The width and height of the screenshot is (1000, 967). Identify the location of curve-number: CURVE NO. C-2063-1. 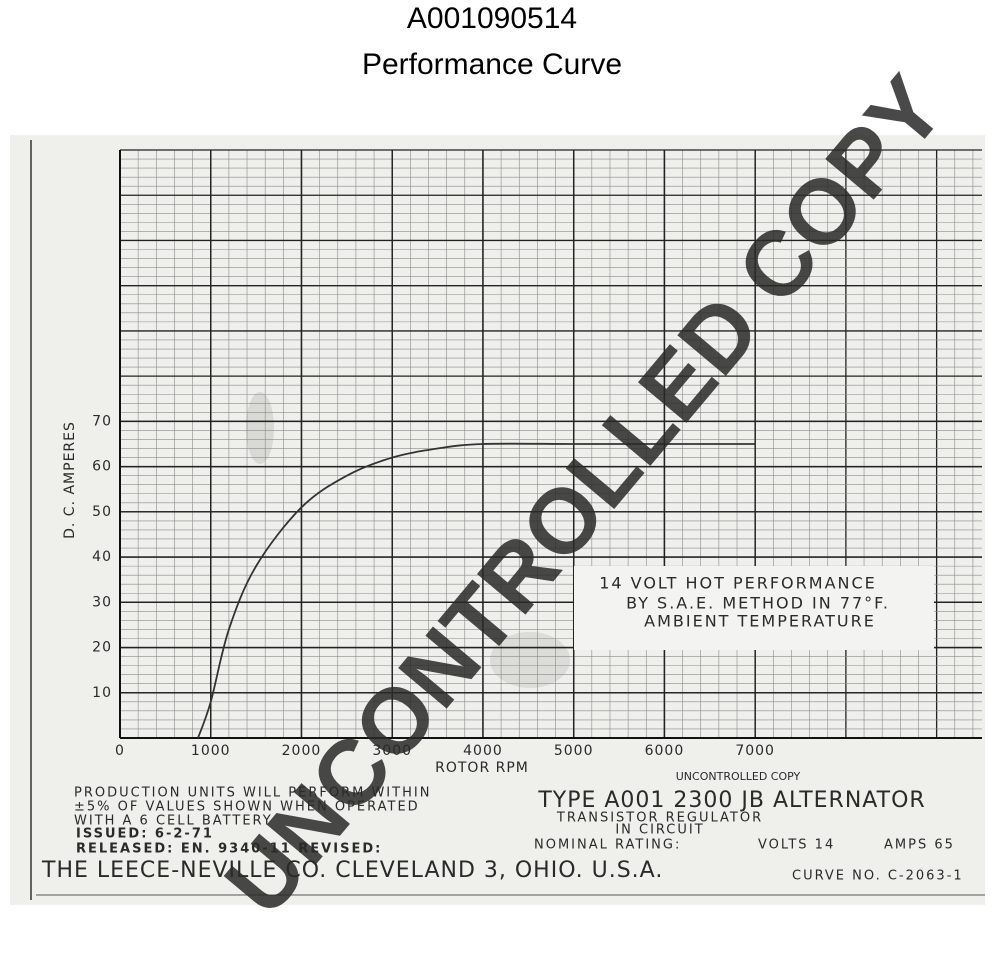
(878, 876).